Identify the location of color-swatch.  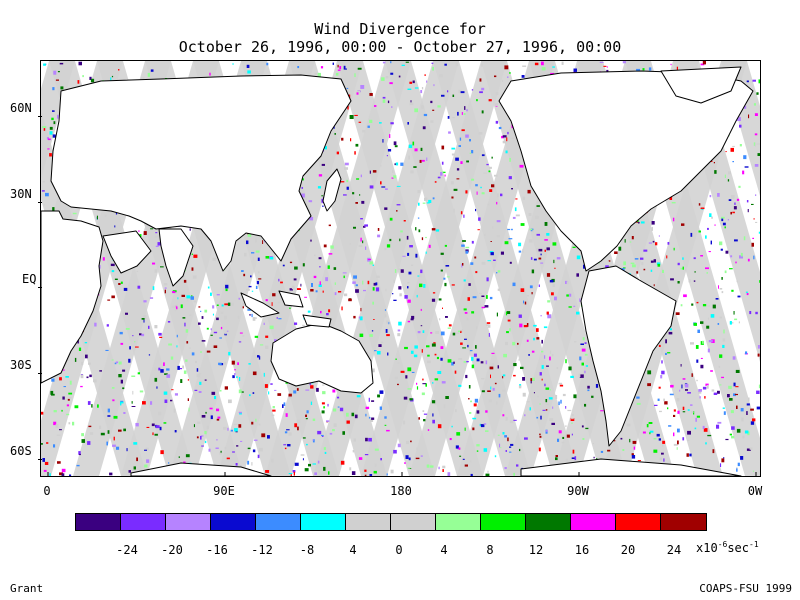
(233, 522).